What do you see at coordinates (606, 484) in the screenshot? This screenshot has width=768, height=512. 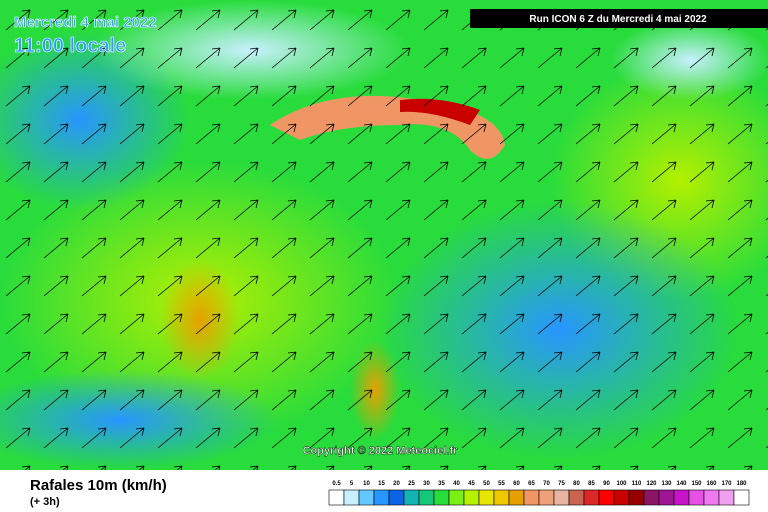 I see `legend-label: 90` at bounding box center [606, 484].